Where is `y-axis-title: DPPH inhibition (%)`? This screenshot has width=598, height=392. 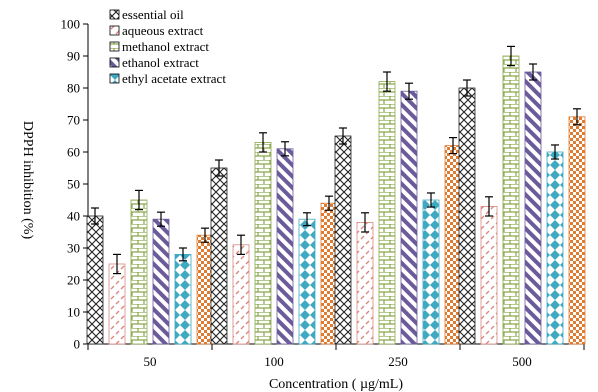 y-axis-title: DPPH inhibition (%) is located at coordinates (27, 180).